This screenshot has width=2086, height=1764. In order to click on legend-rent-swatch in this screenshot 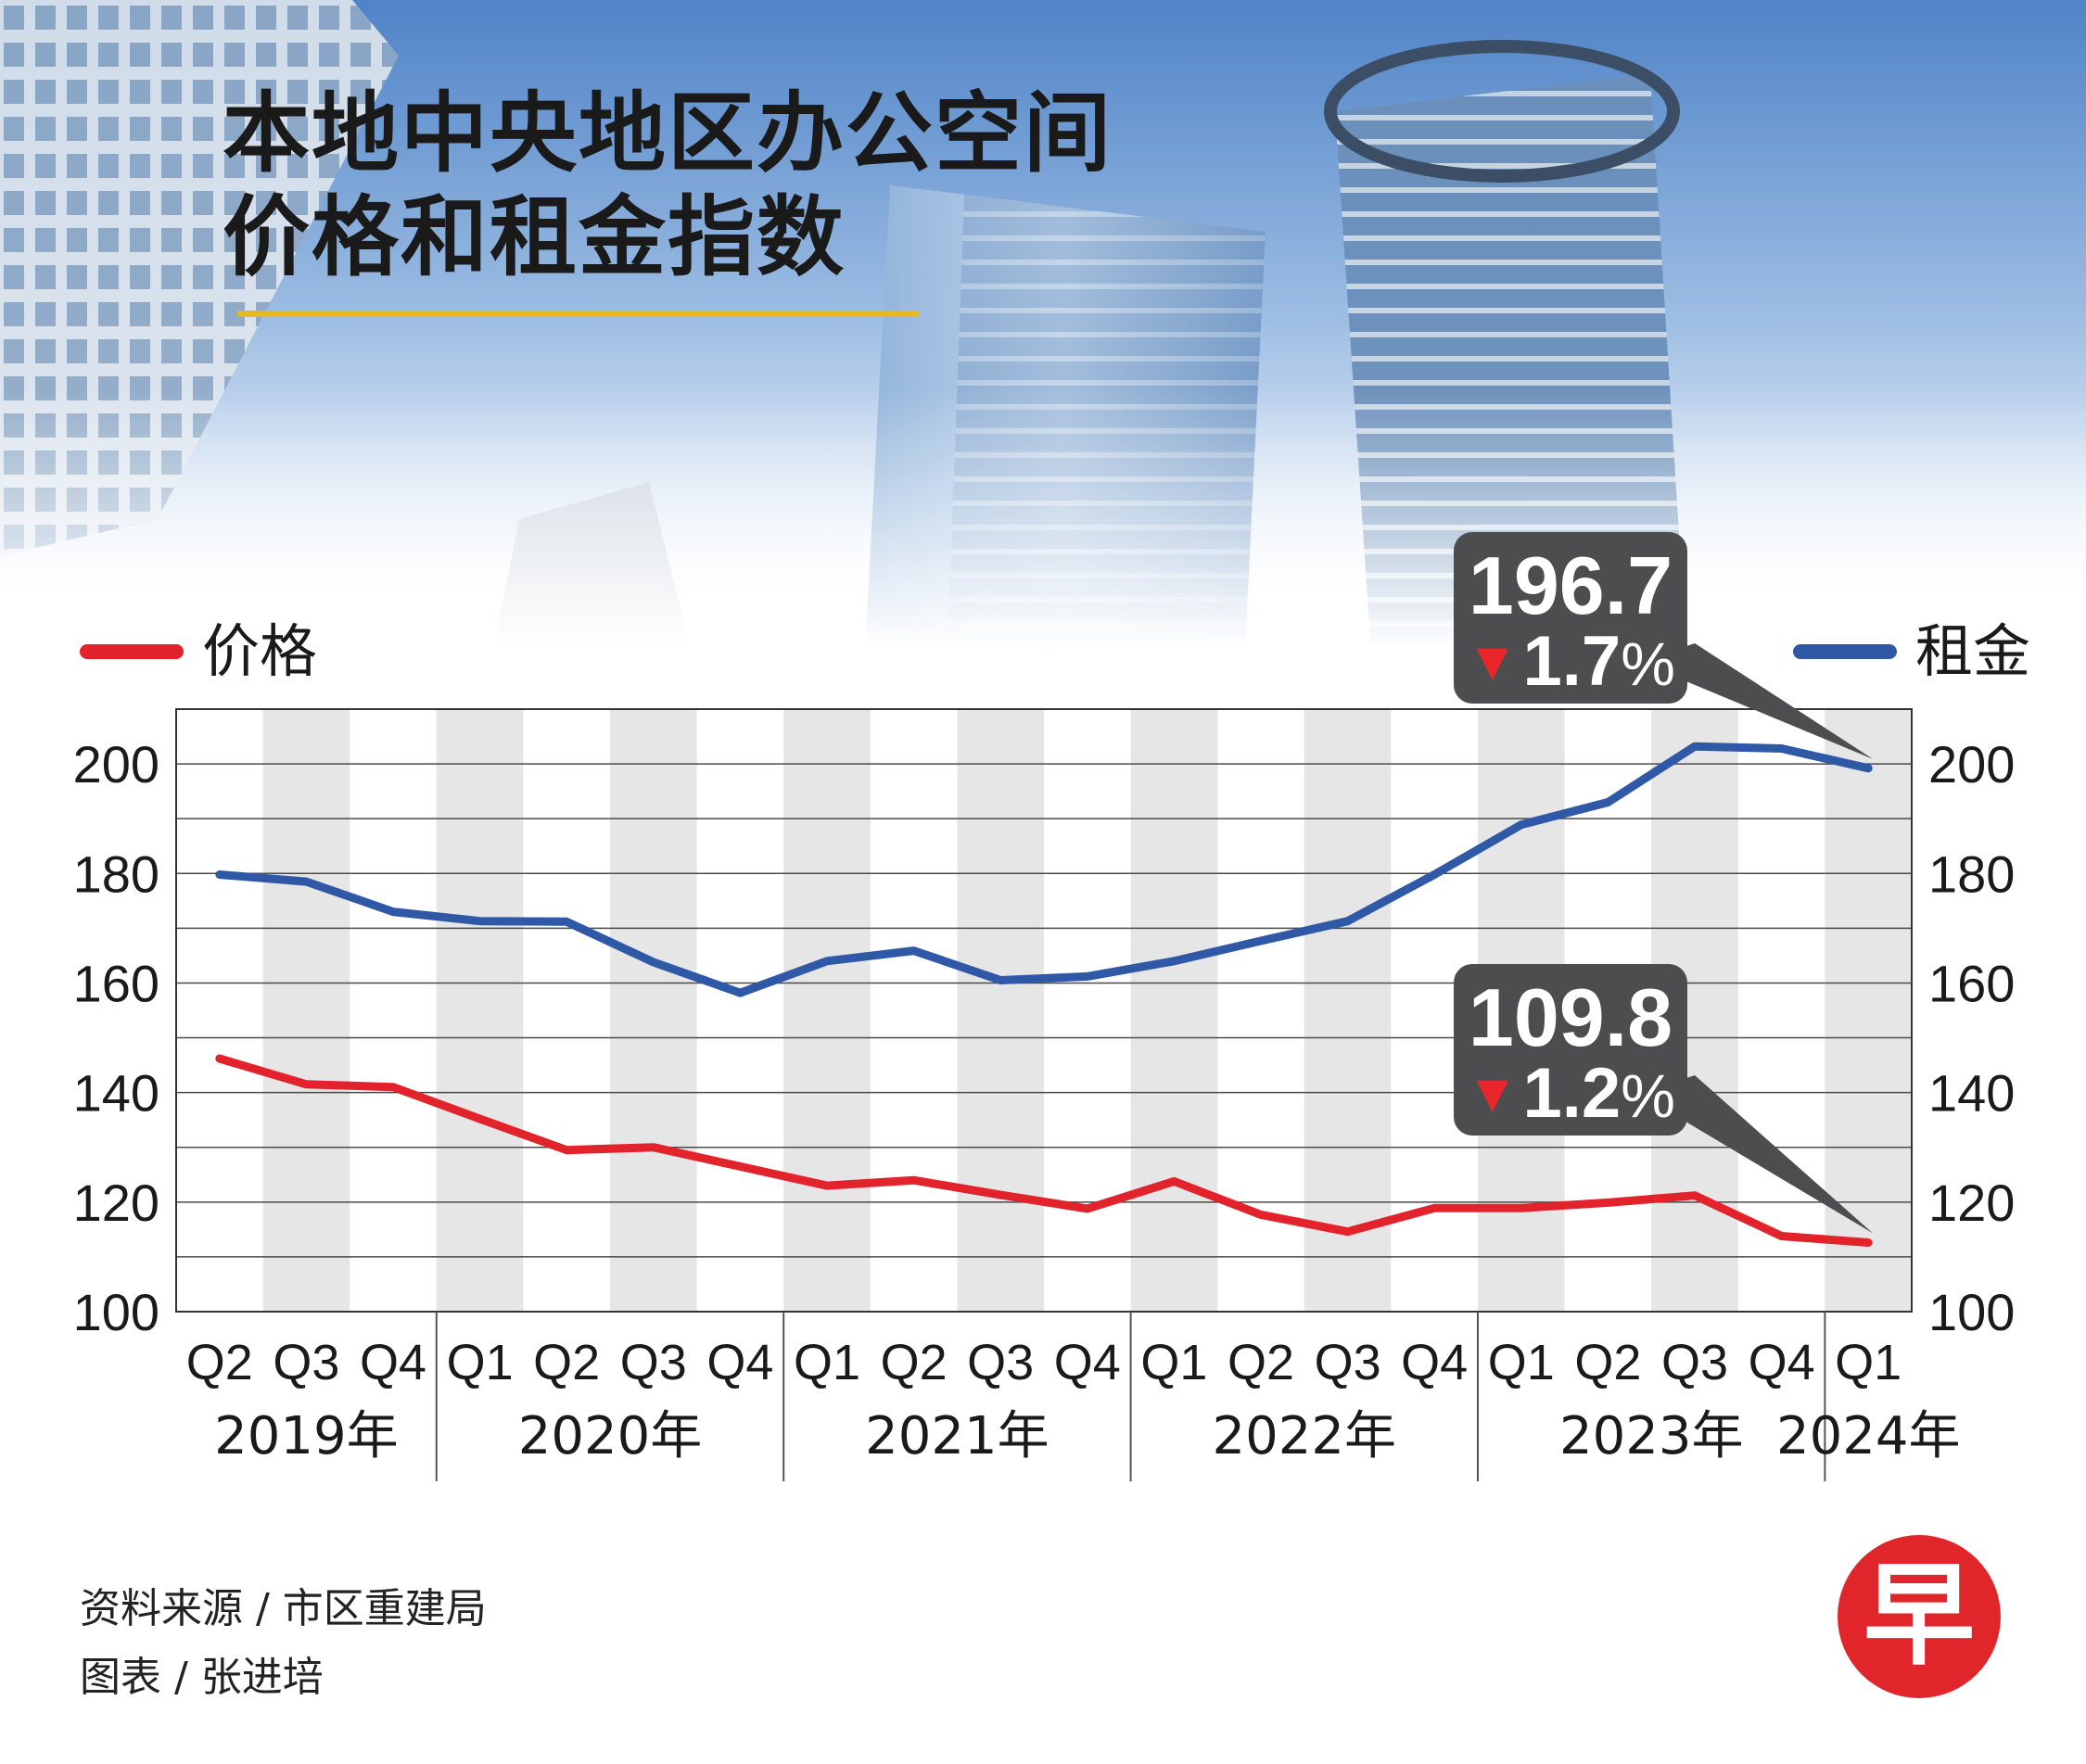, I will do `click(1845, 651)`.